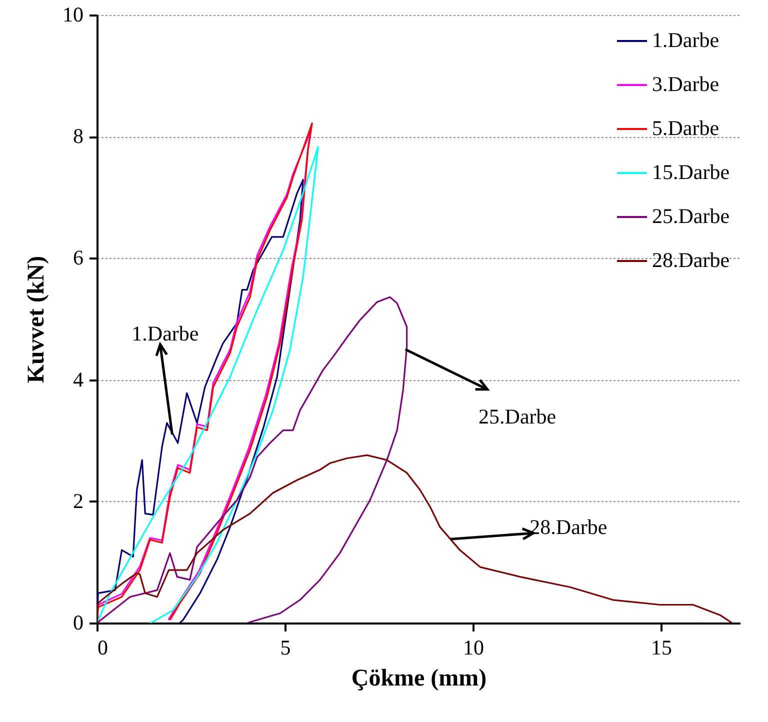  Describe the element at coordinates (686, 128) in the screenshot. I see `legend-label: 5.Darbe` at that location.